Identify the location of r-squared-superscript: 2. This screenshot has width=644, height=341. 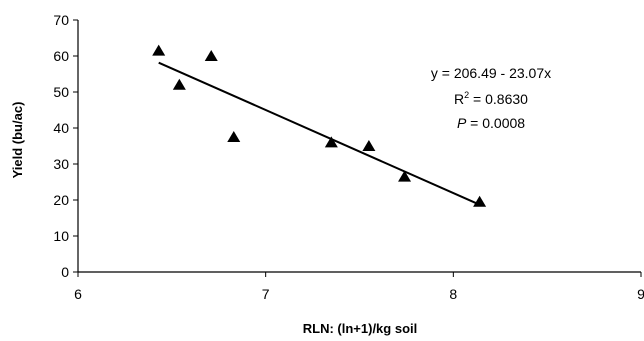
(466, 95).